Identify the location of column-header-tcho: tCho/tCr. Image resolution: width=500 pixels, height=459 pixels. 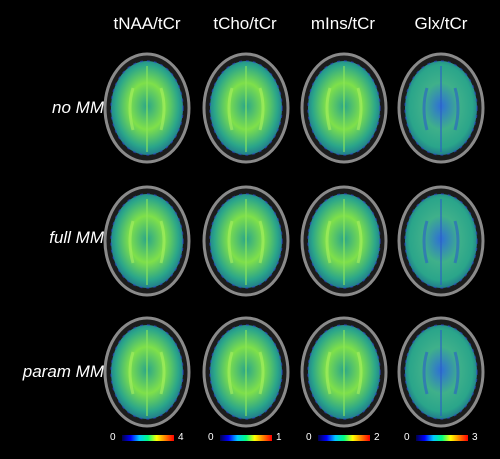
(245, 23).